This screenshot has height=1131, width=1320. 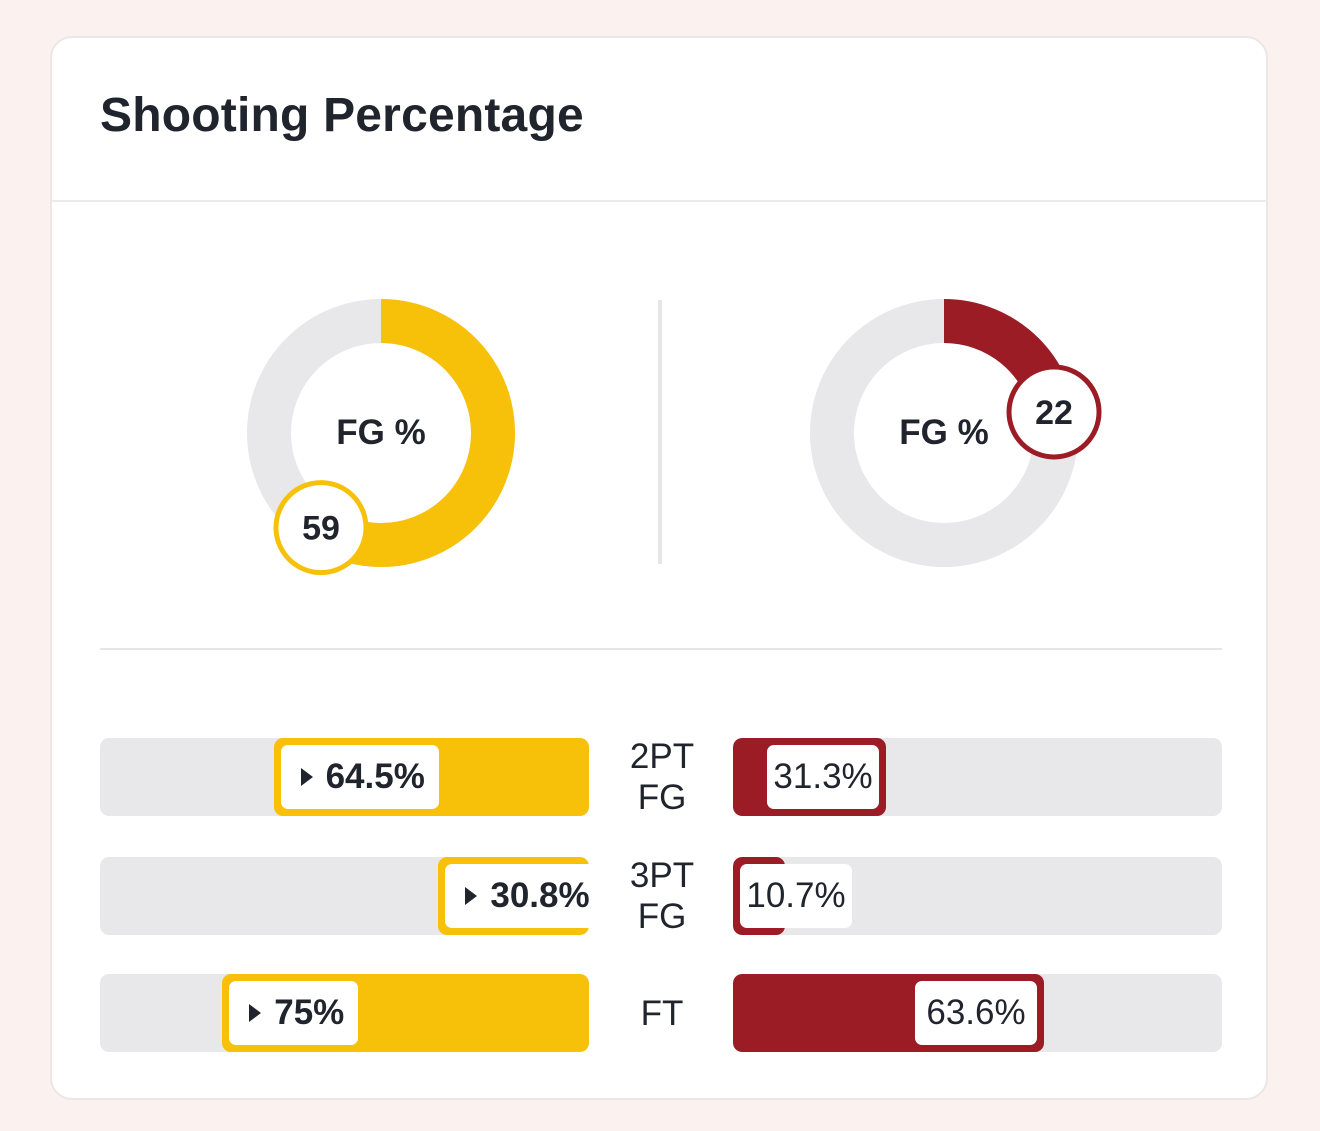 I want to click on bar-track-team-a-2pt-fg: 64.5%, so click(x=344, y=777).